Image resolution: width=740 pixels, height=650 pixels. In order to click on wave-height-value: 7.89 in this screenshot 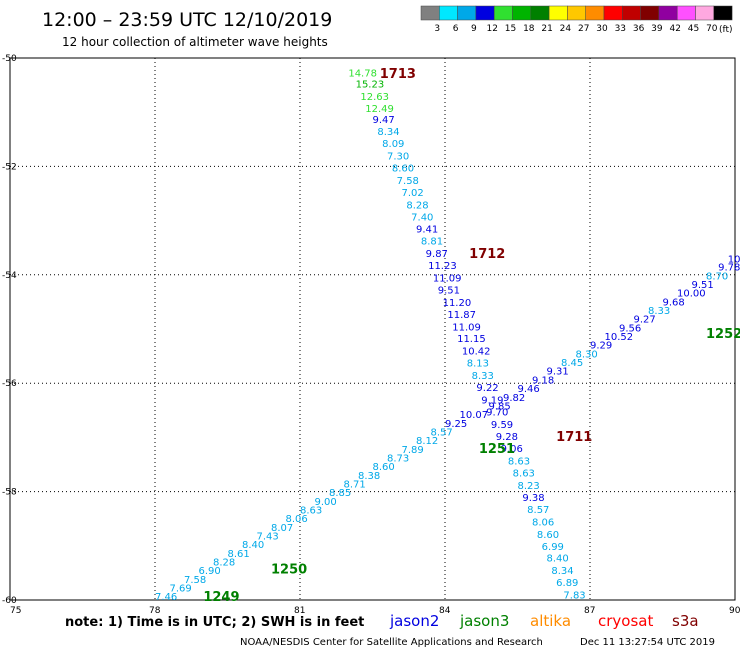, I will do `click(413, 450)`.